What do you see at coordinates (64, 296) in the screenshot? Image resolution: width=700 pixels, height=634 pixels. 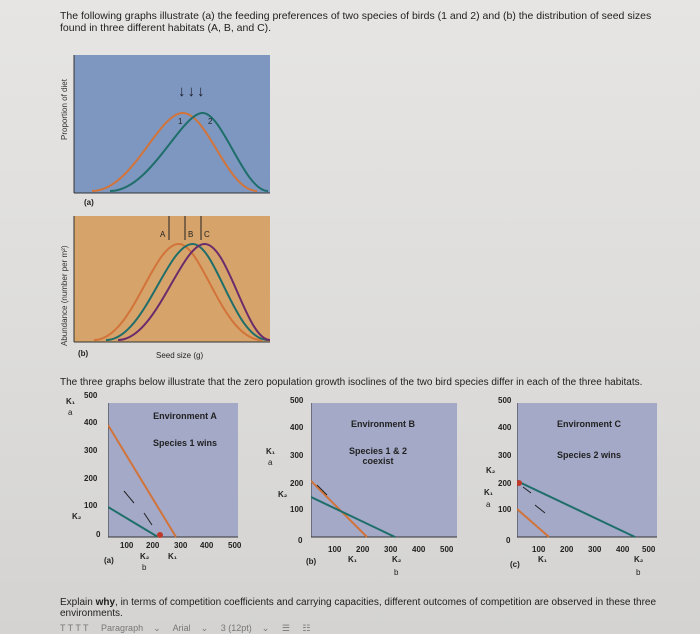 I see `abundance-ylabel: Abundance (number per m²)` at bounding box center [64, 296].